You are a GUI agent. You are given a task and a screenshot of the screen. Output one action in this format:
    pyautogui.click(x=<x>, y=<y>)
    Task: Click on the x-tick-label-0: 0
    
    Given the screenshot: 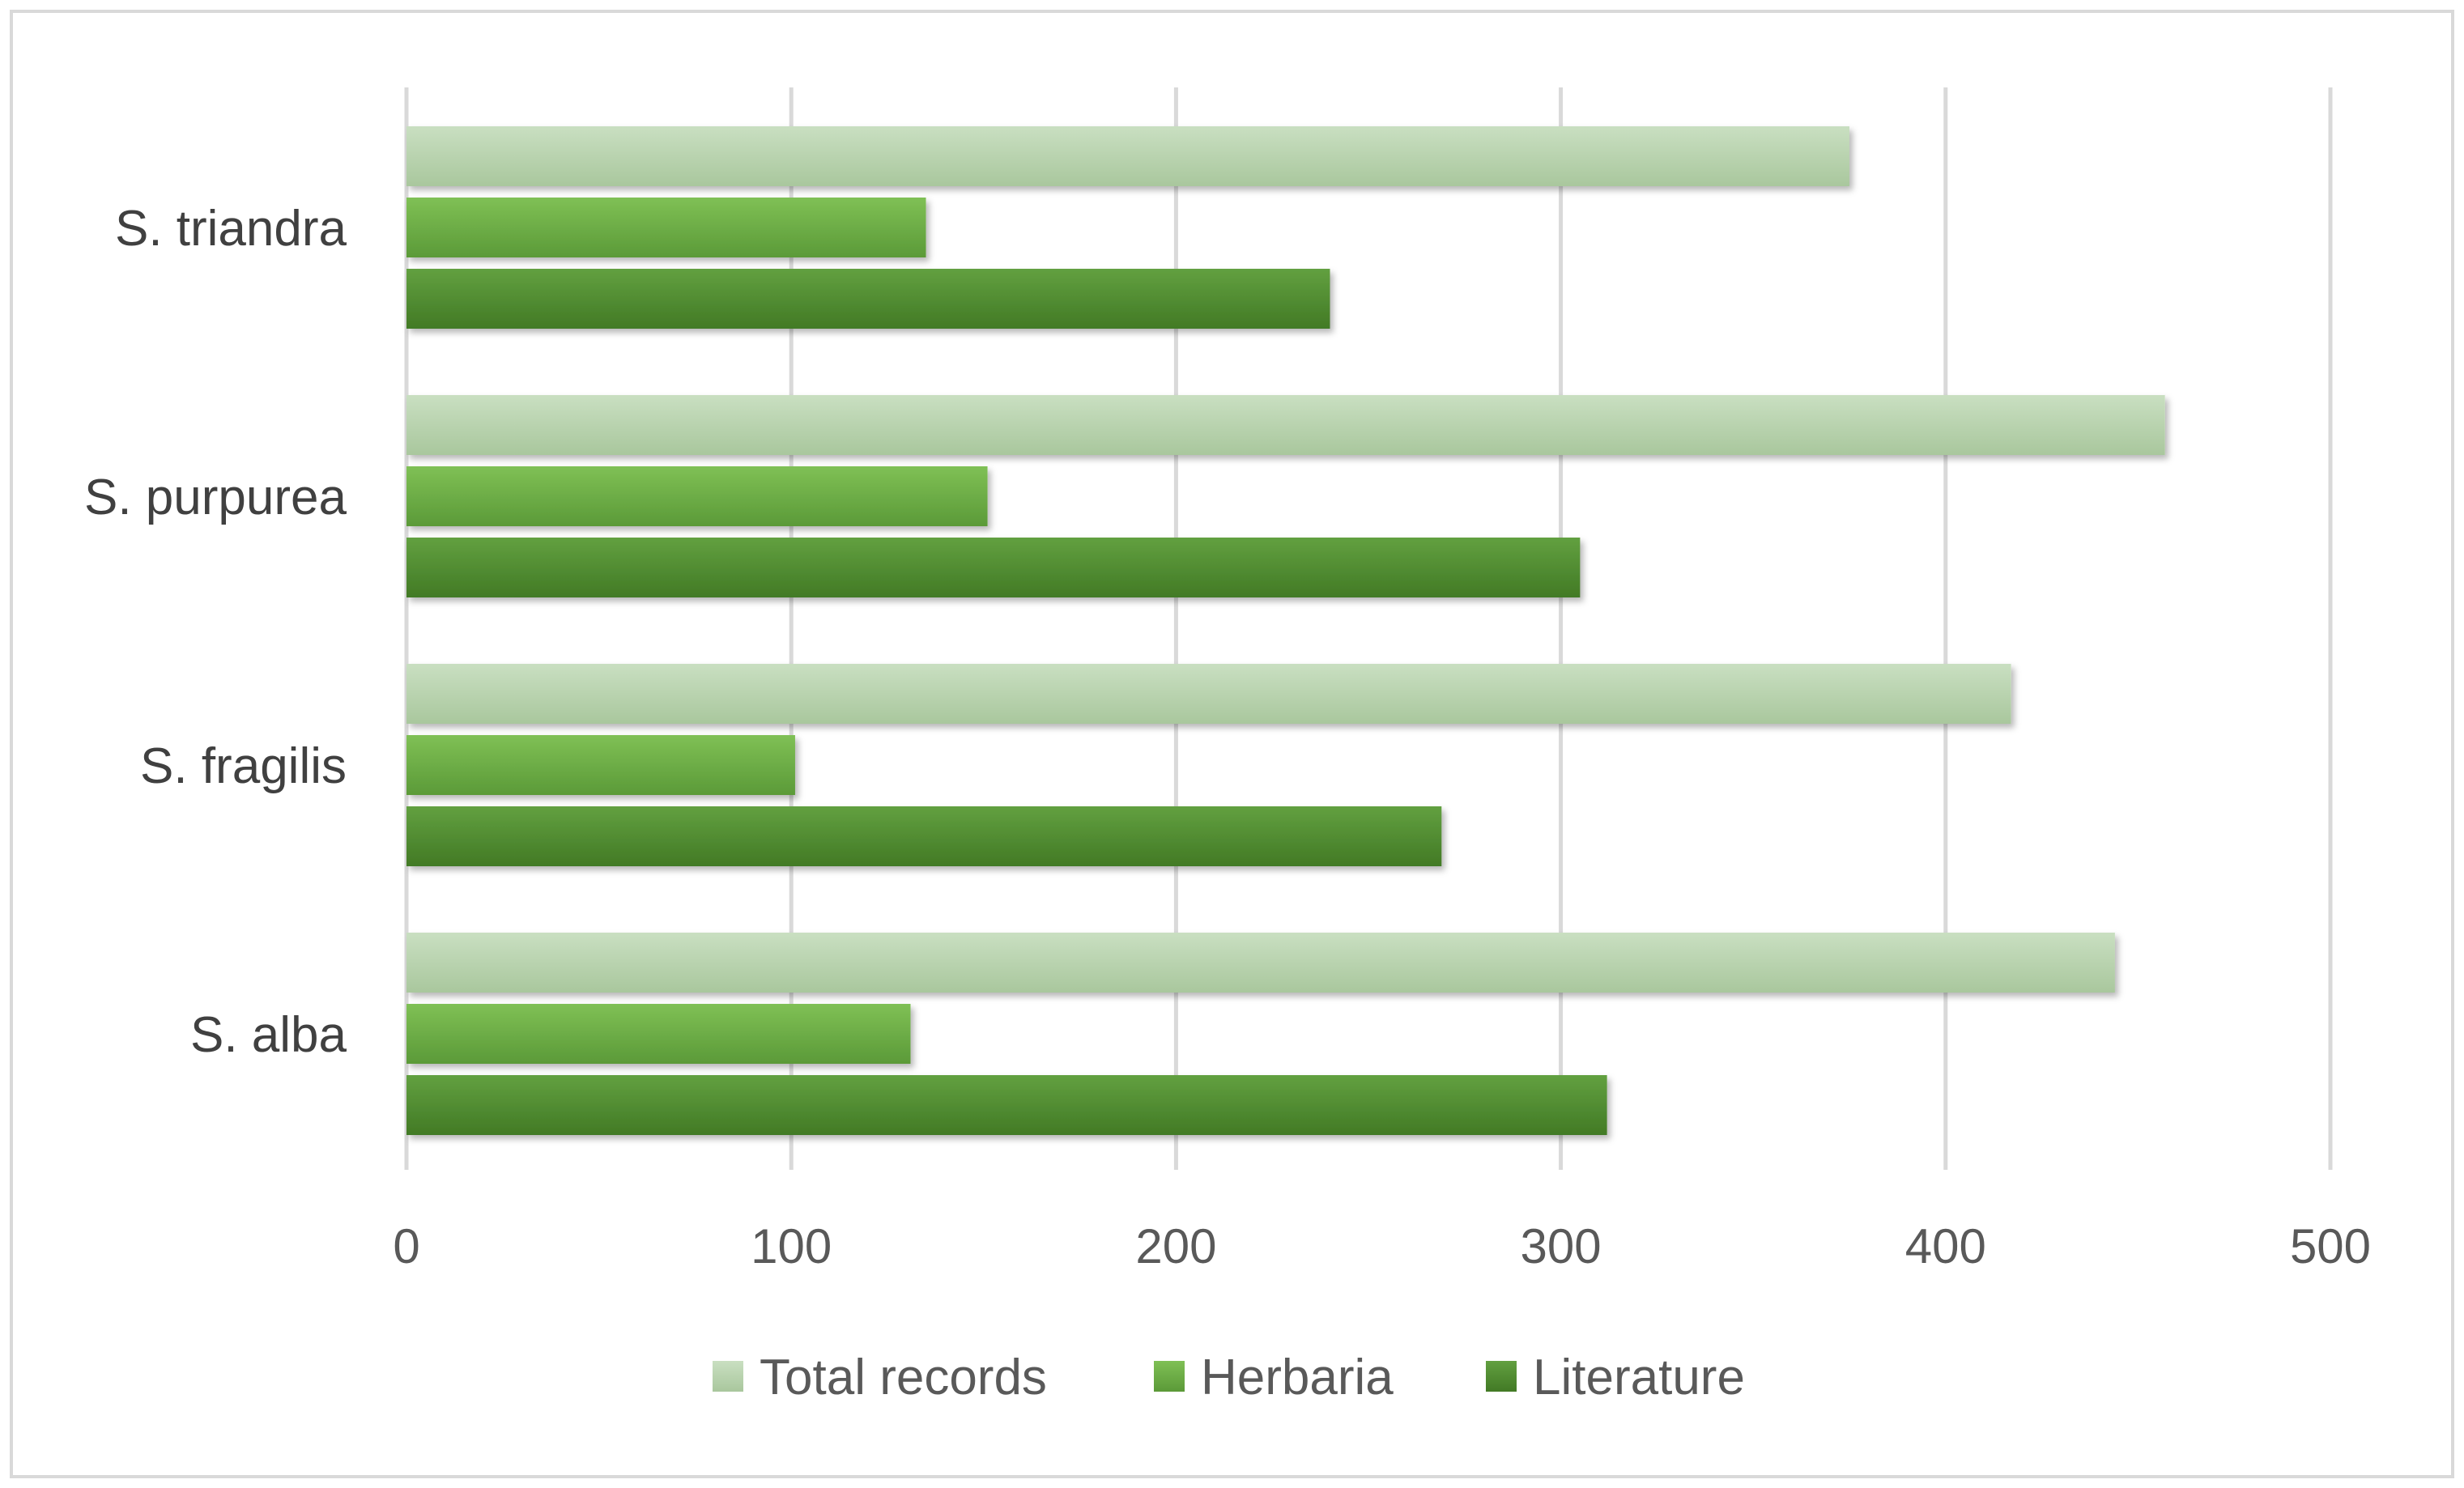 What is the action you would take?
    pyautogui.click(x=406, y=1246)
    